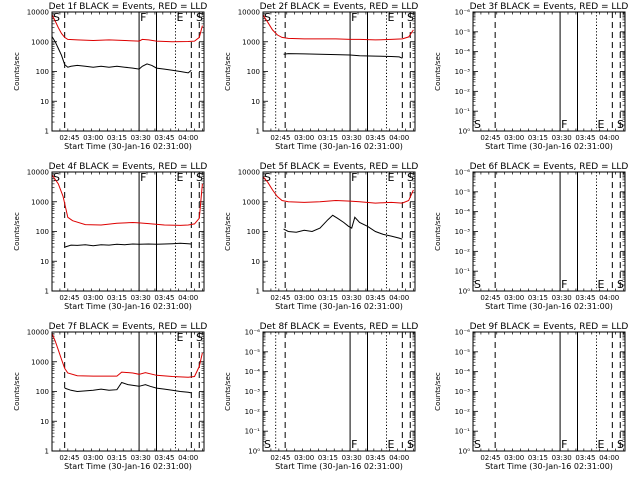 This screenshot has height=480, width=640. Describe the element at coordinates (549, 167) in the screenshot. I see `panel-title: Det 6f BLACK = Events, RED = LLD` at that location.